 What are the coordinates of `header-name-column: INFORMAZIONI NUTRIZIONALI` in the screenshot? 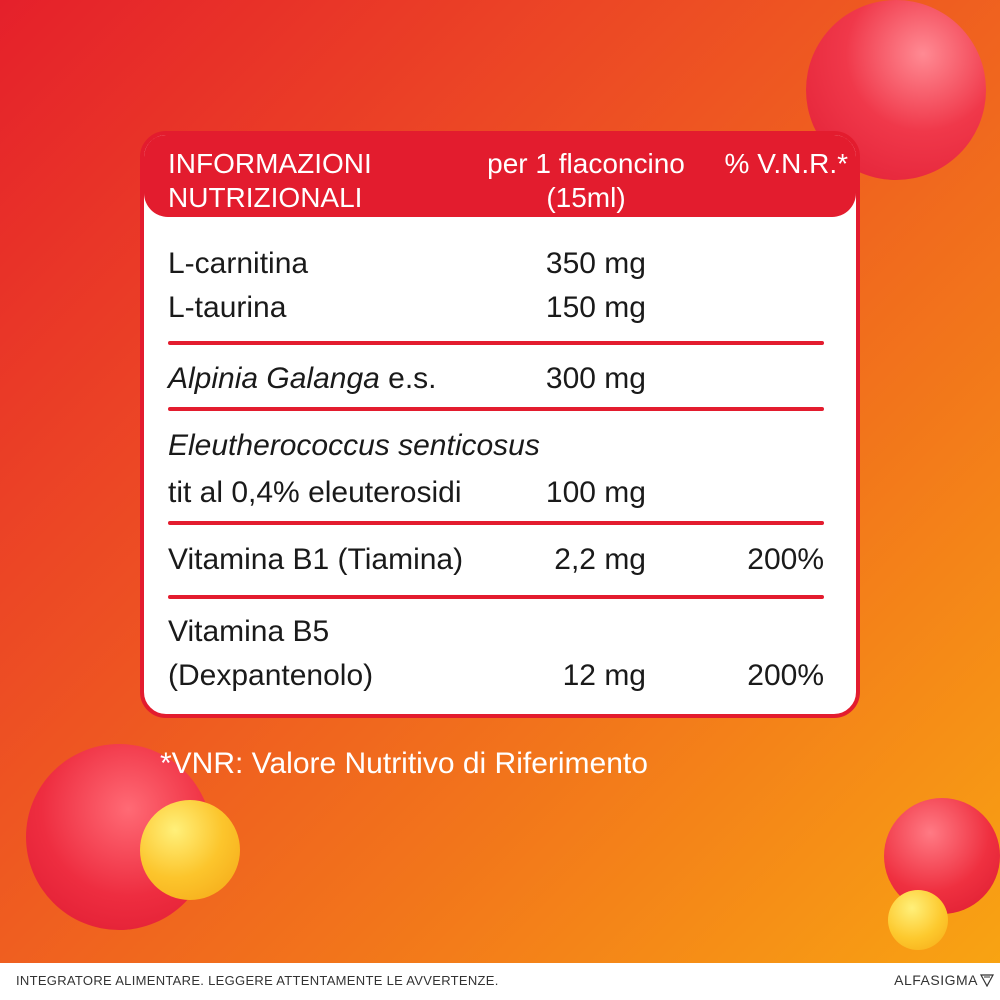 It's located at (270, 181).